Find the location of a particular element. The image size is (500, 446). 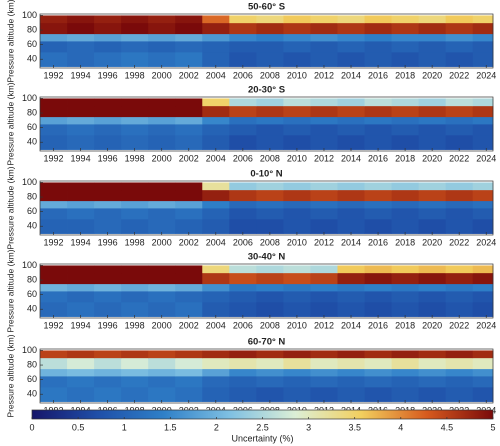

y-axis-label: Pressure altitude (km) is located at coordinates (10, 123).